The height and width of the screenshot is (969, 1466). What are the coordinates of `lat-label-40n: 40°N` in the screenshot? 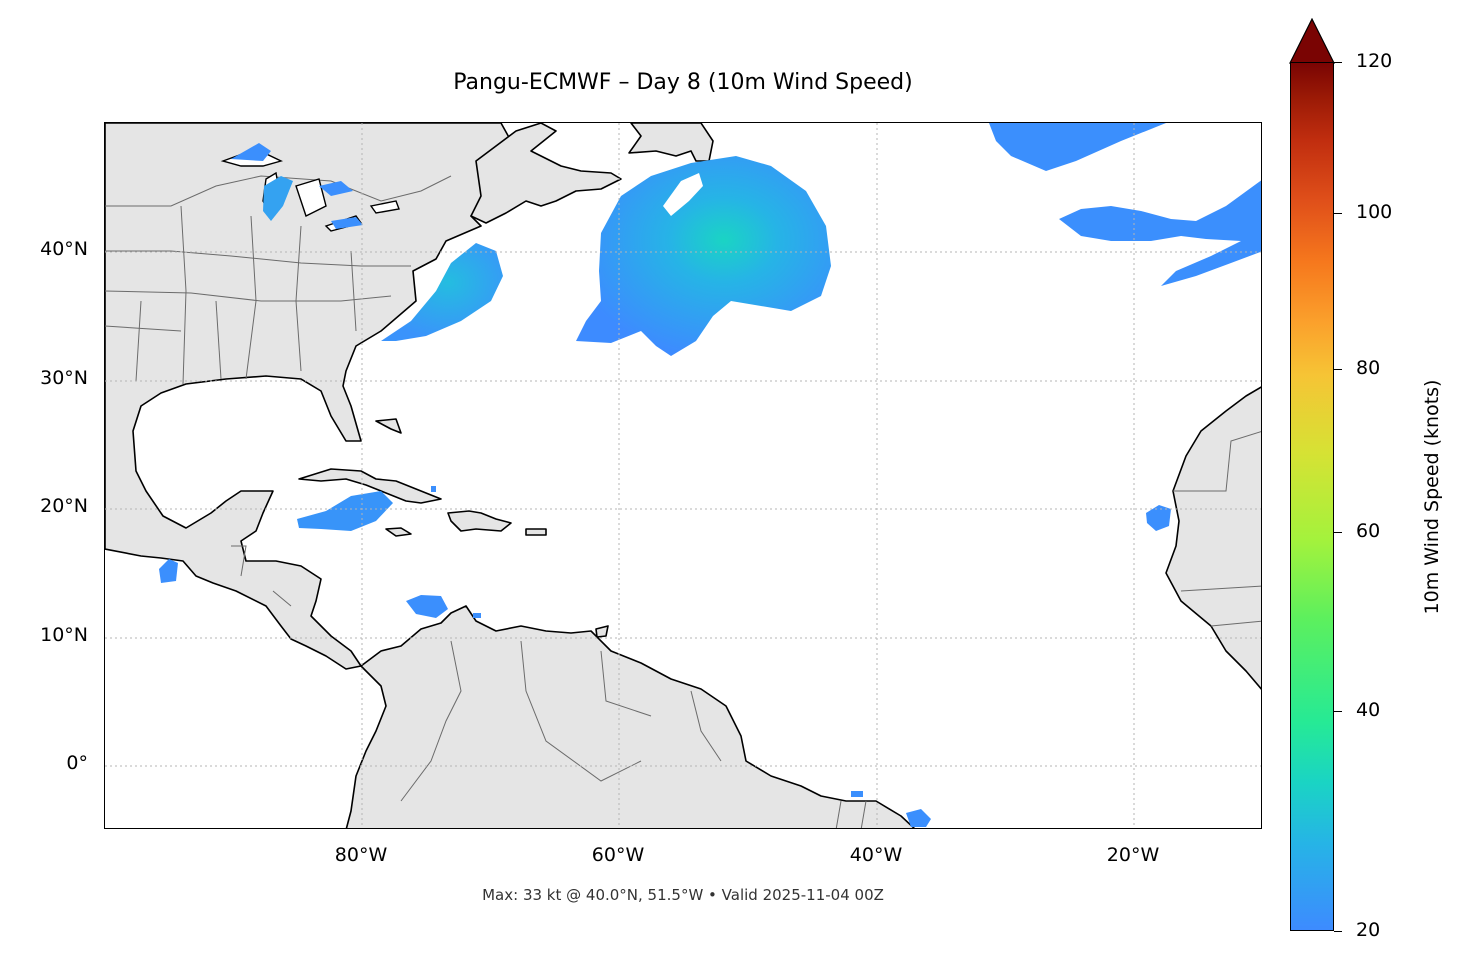 It's located at (64, 249).